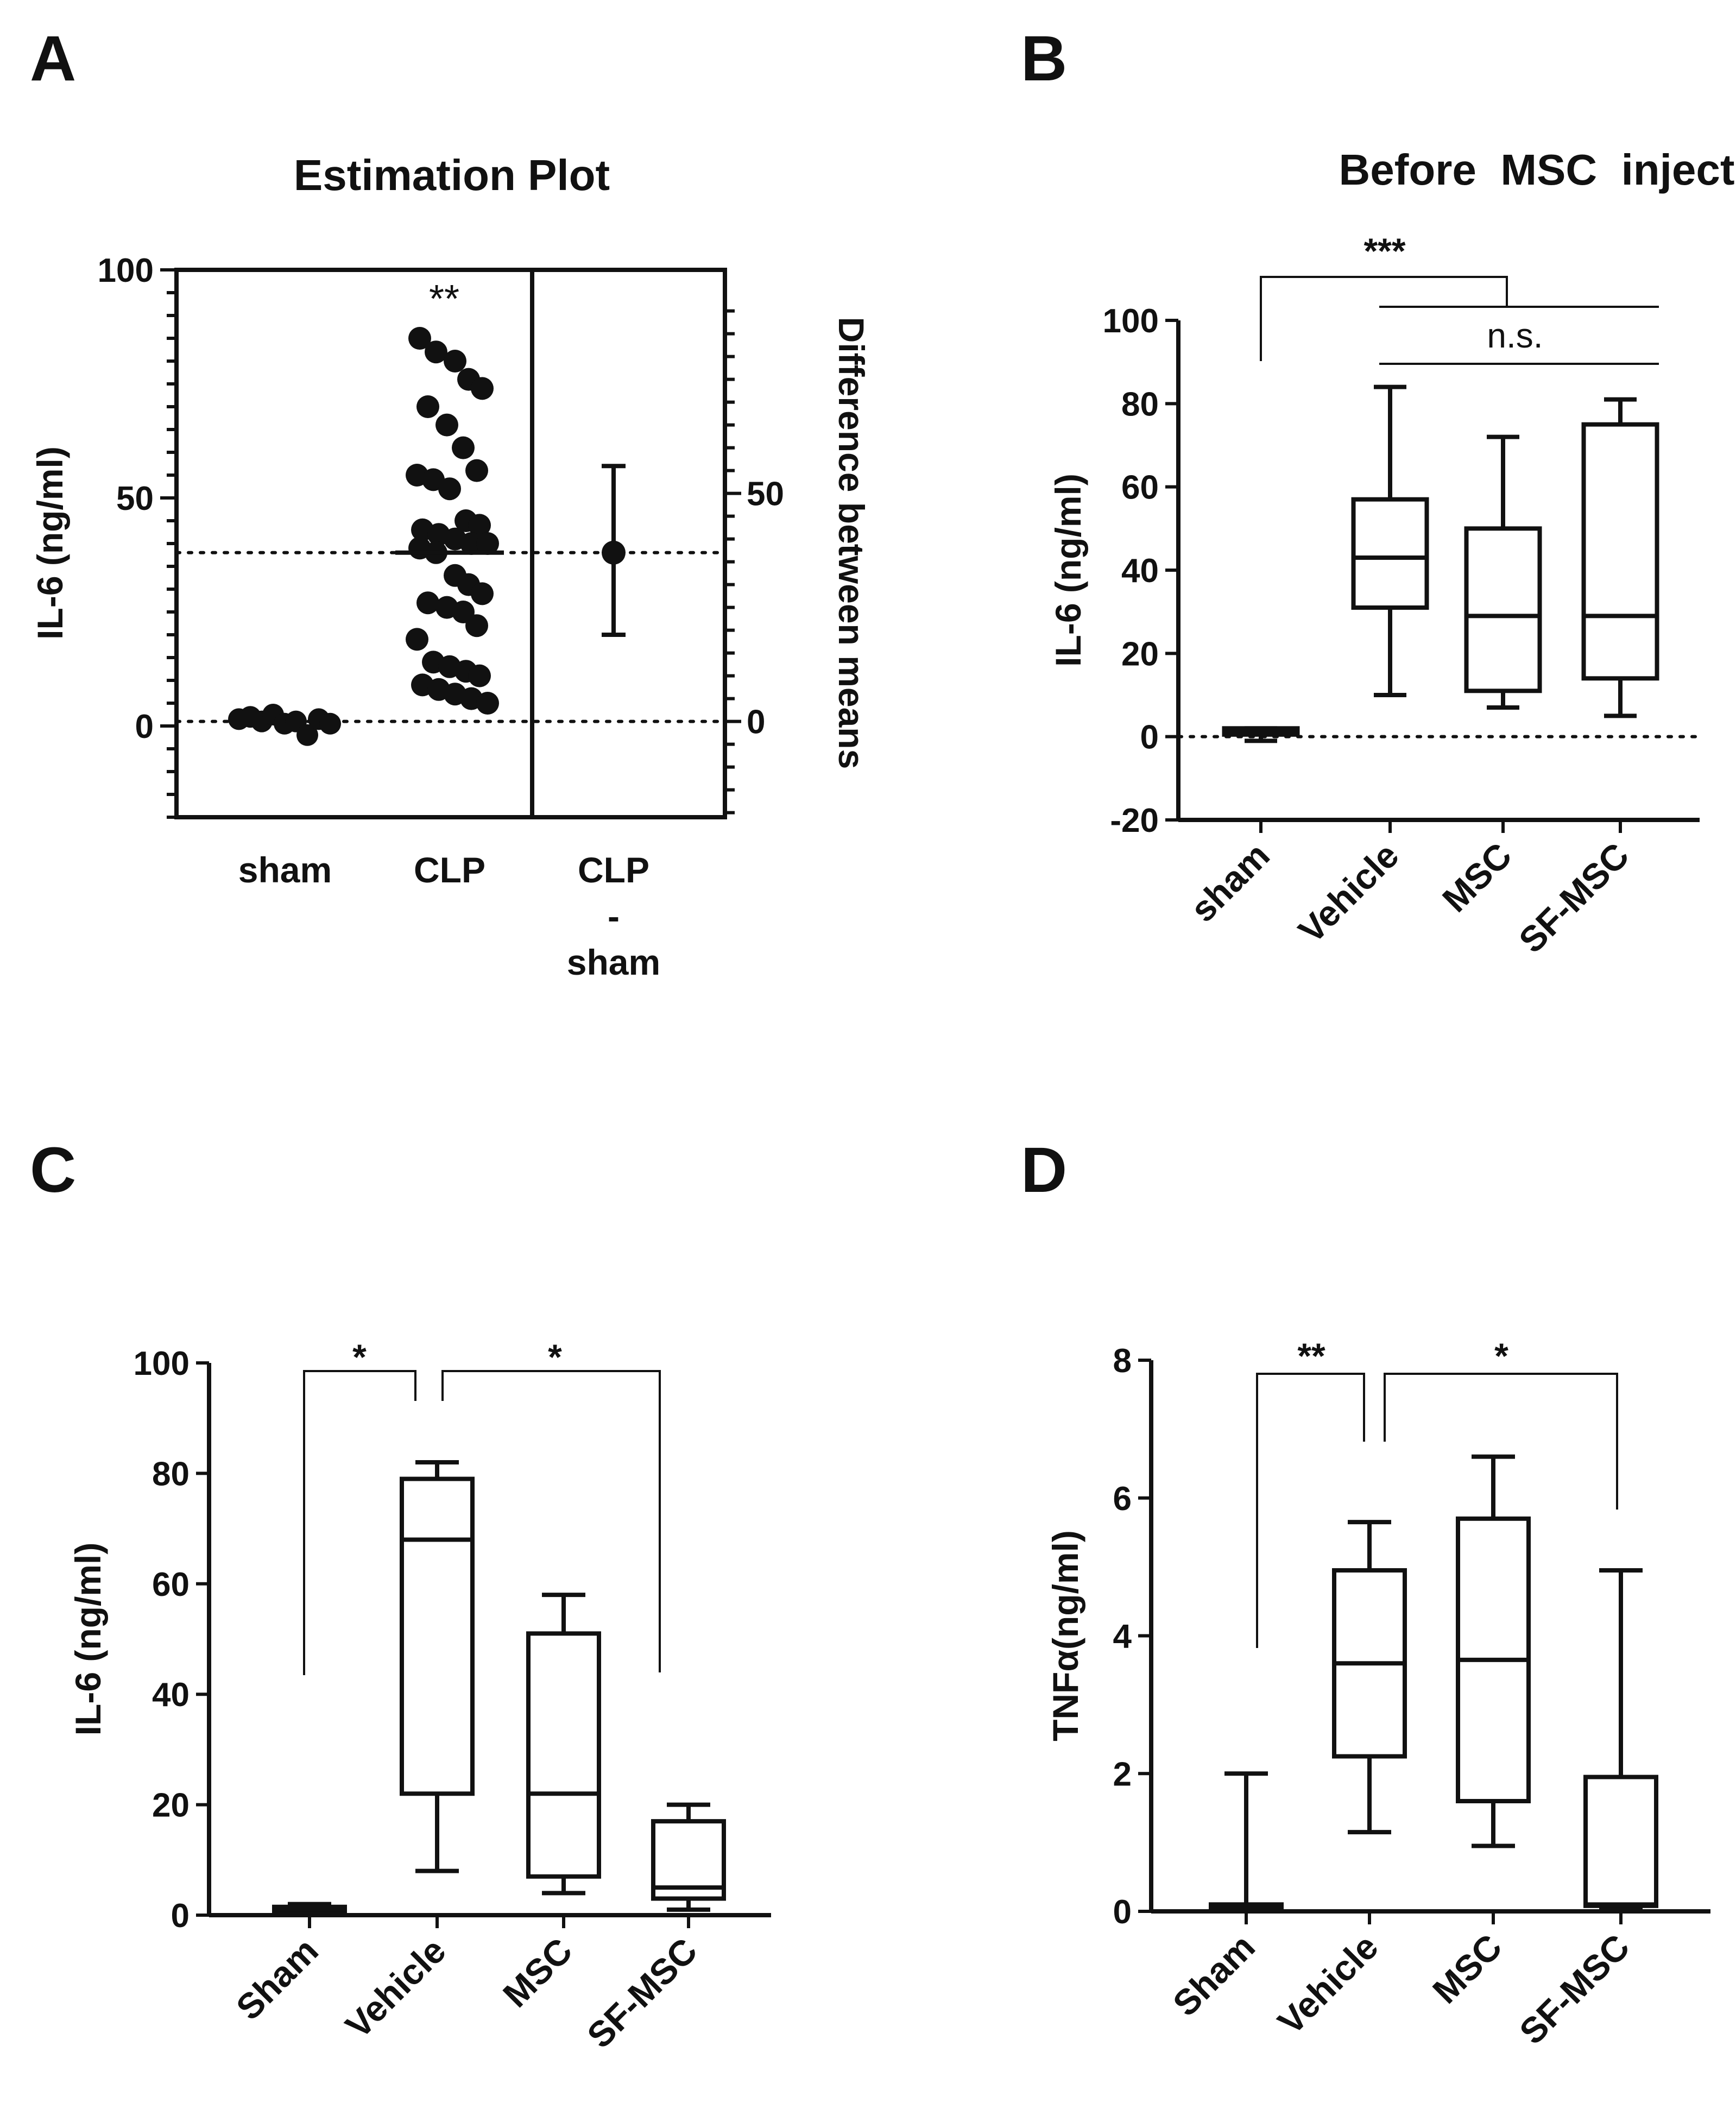 This screenshot has width=1736, height=2109. Describe the element at coordinates (449, 916) in the screenshot. I see `panel-a-x-tick-labels: sham CLP CLP - sham` at that location.